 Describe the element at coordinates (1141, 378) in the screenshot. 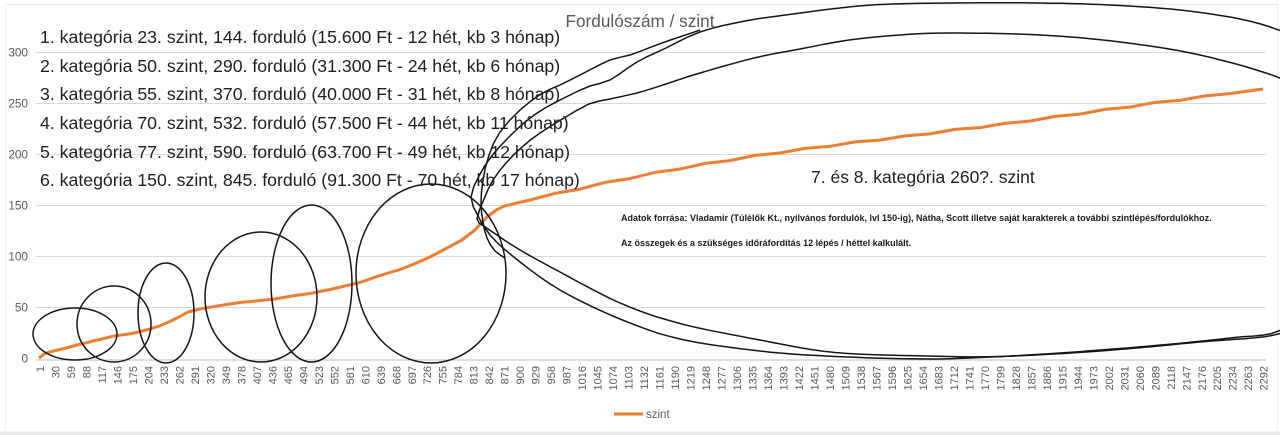

I see `svg-text: 2060` at that location.